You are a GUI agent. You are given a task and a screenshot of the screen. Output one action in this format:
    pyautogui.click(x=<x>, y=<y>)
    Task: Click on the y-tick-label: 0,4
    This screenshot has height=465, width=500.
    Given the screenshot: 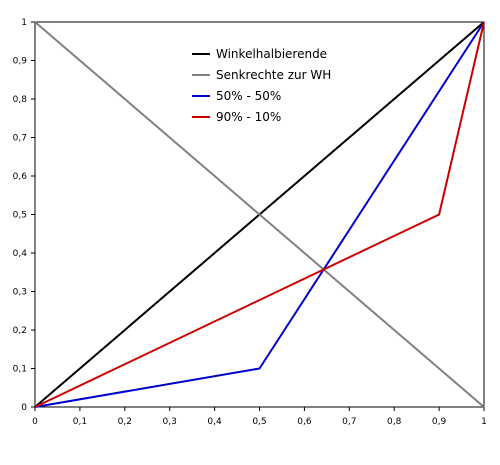 What is the action you would take?
    pyautogui.click(x=20, y=254)
    